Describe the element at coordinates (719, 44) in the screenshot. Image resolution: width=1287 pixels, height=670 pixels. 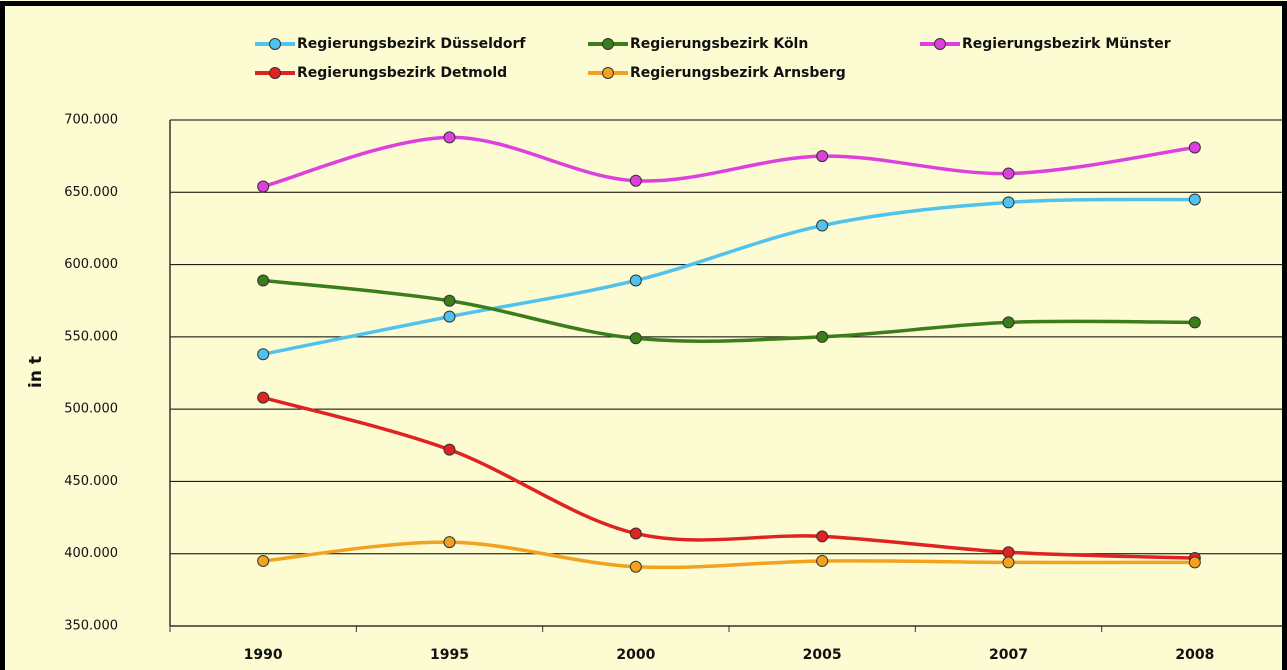
I see `legend-label: Regierungsbezirk Köln` at that location.